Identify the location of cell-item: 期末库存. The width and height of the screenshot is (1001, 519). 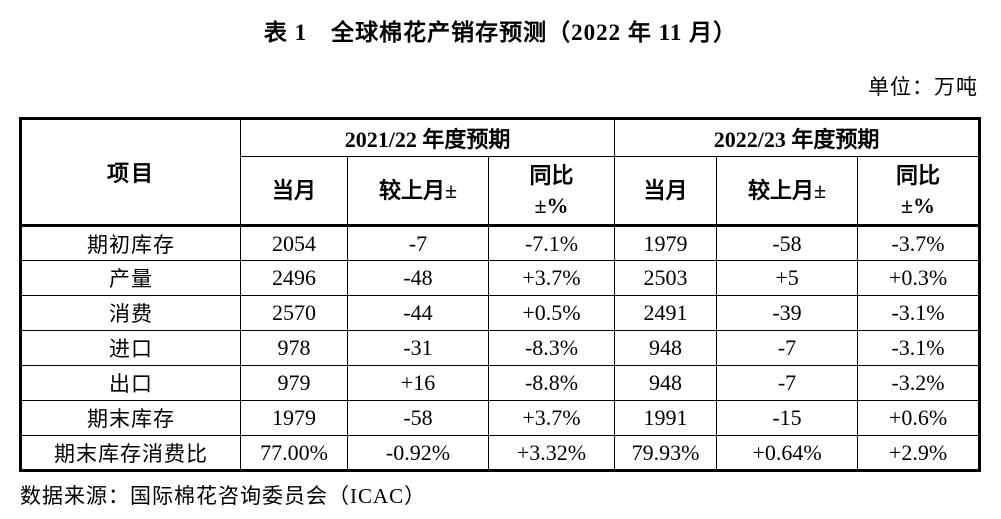
(130, 418).